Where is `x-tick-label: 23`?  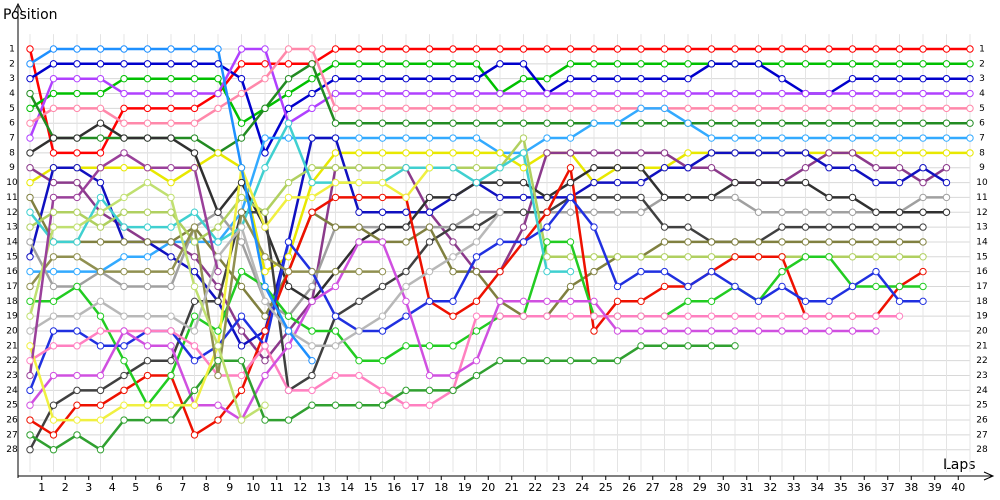
x-tick-label: 23 is located at coordinates (559, 487).